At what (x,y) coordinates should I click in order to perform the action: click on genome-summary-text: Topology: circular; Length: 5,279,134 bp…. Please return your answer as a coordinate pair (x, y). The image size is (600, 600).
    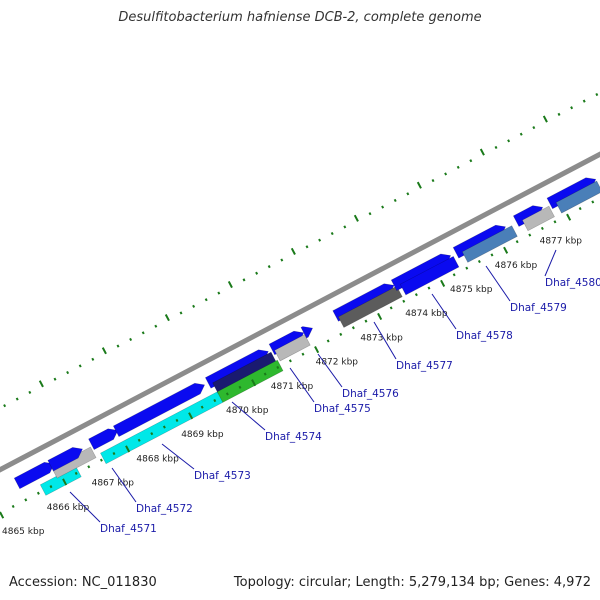
    Looking at the image, I should click on (412, 582).